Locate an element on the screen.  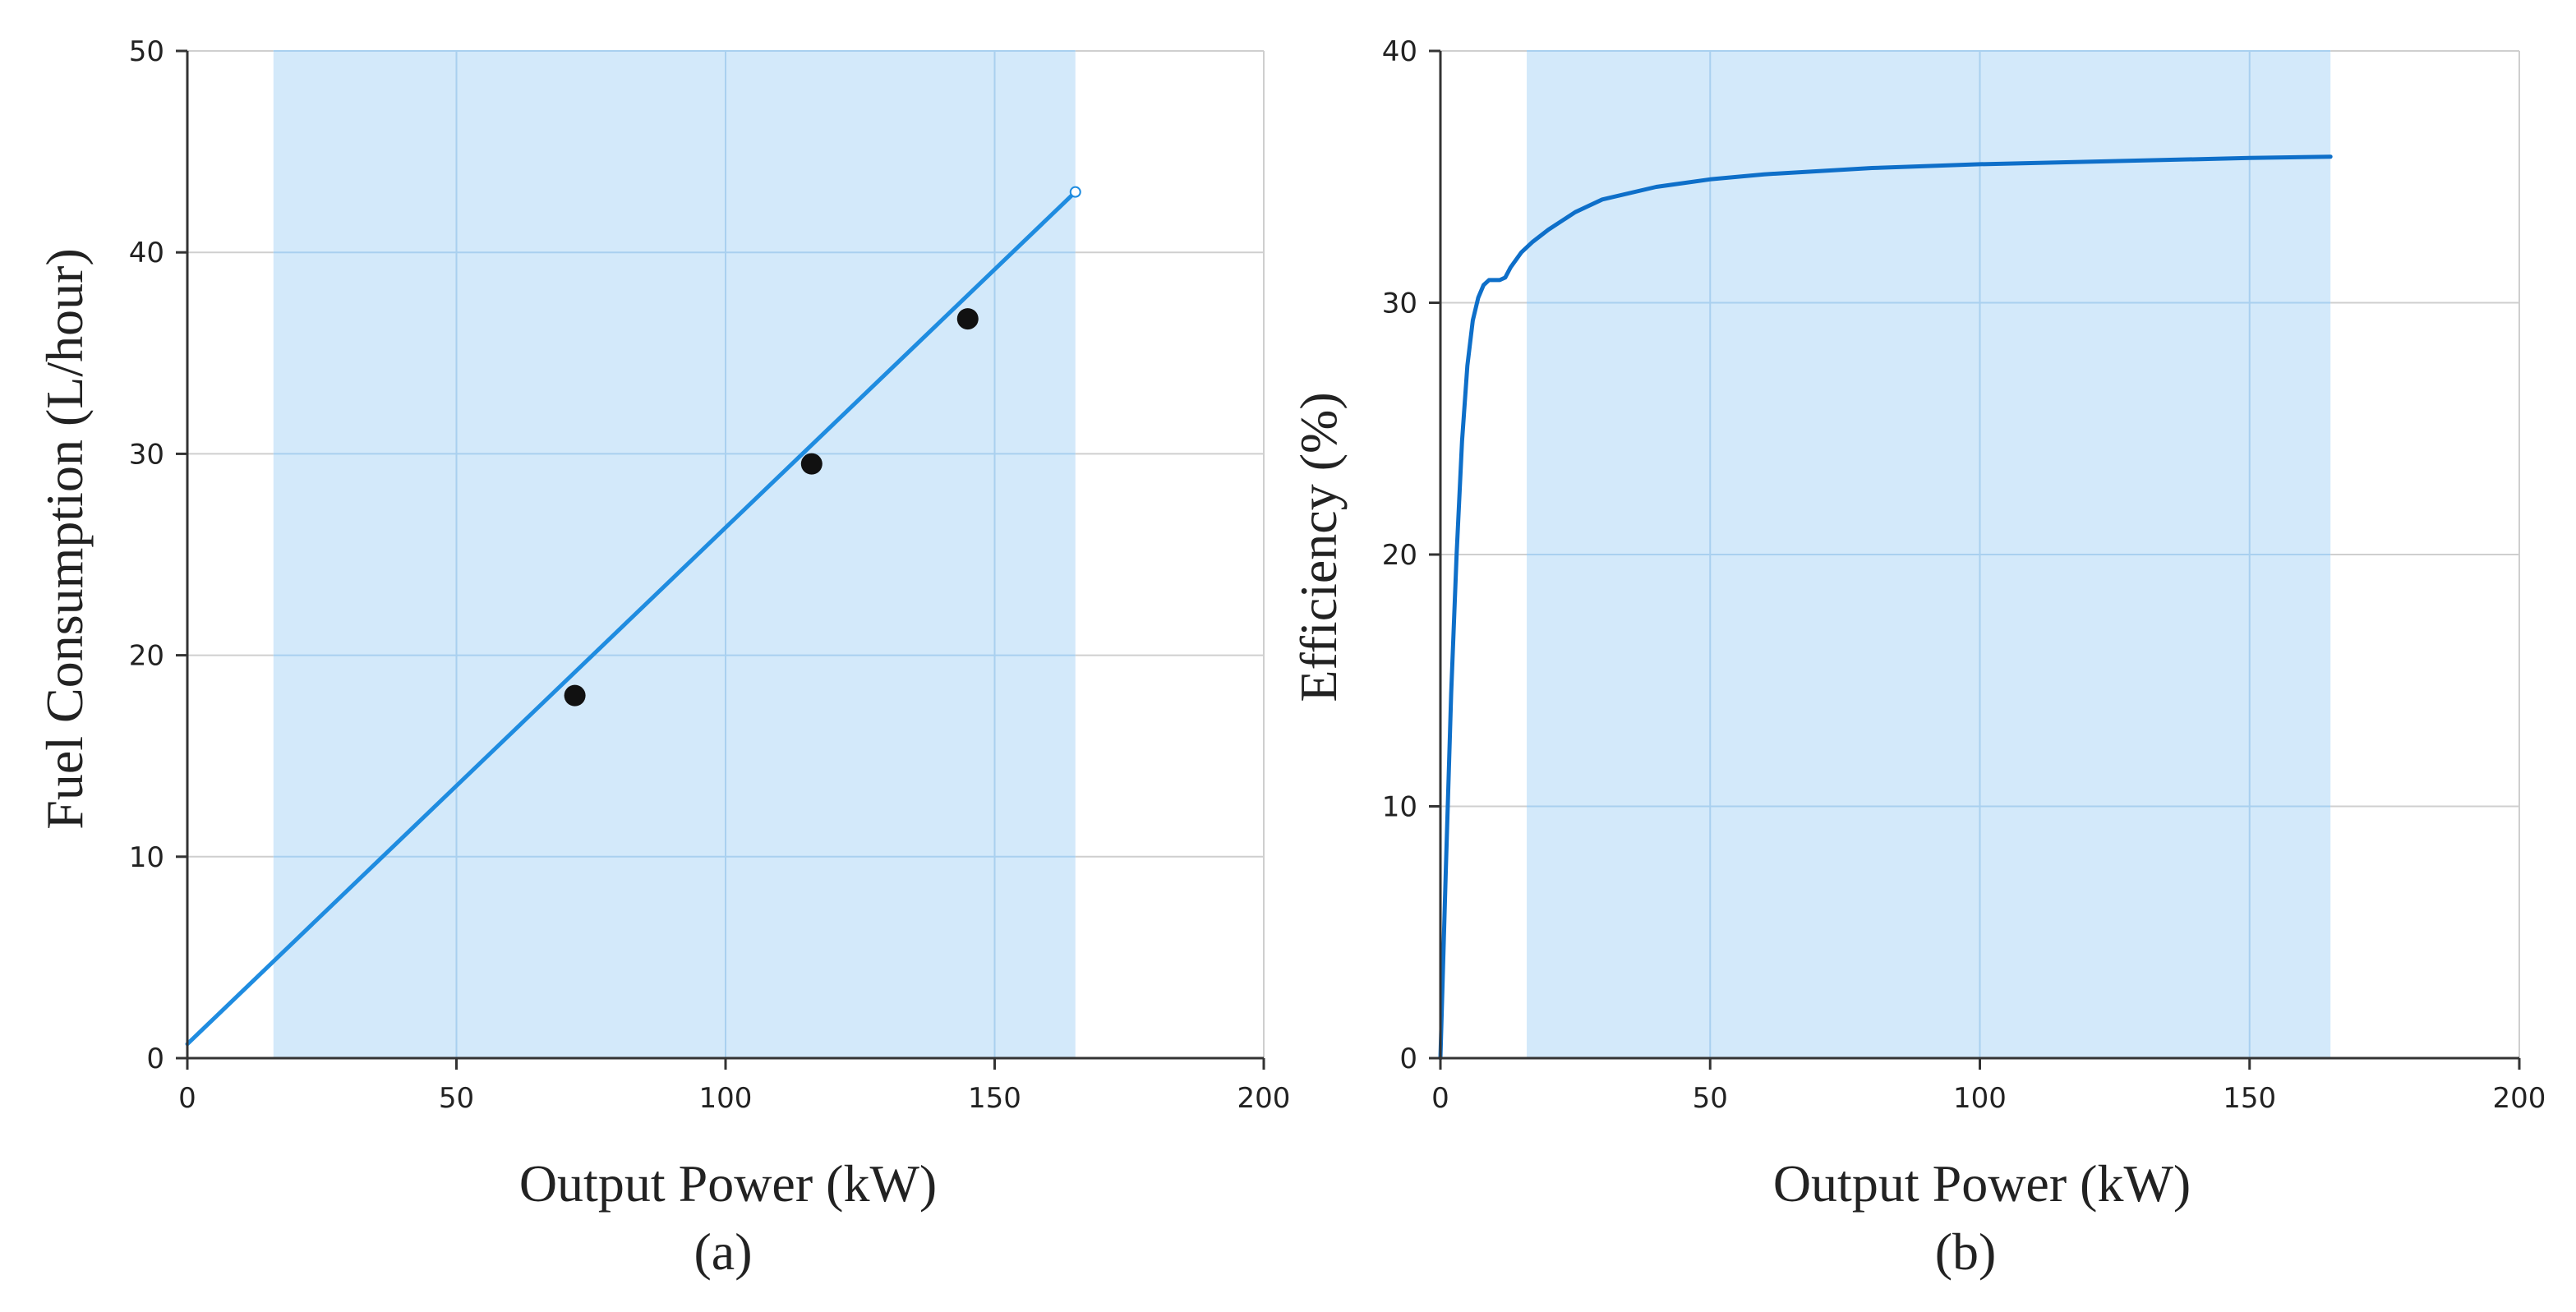
chart-a-y-tick-label: 40 is located at coordinates (146, 253).